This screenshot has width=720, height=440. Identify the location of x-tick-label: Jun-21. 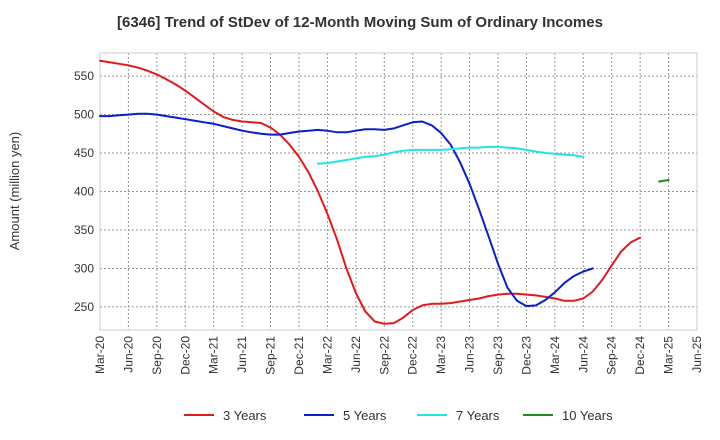
(242, 354).